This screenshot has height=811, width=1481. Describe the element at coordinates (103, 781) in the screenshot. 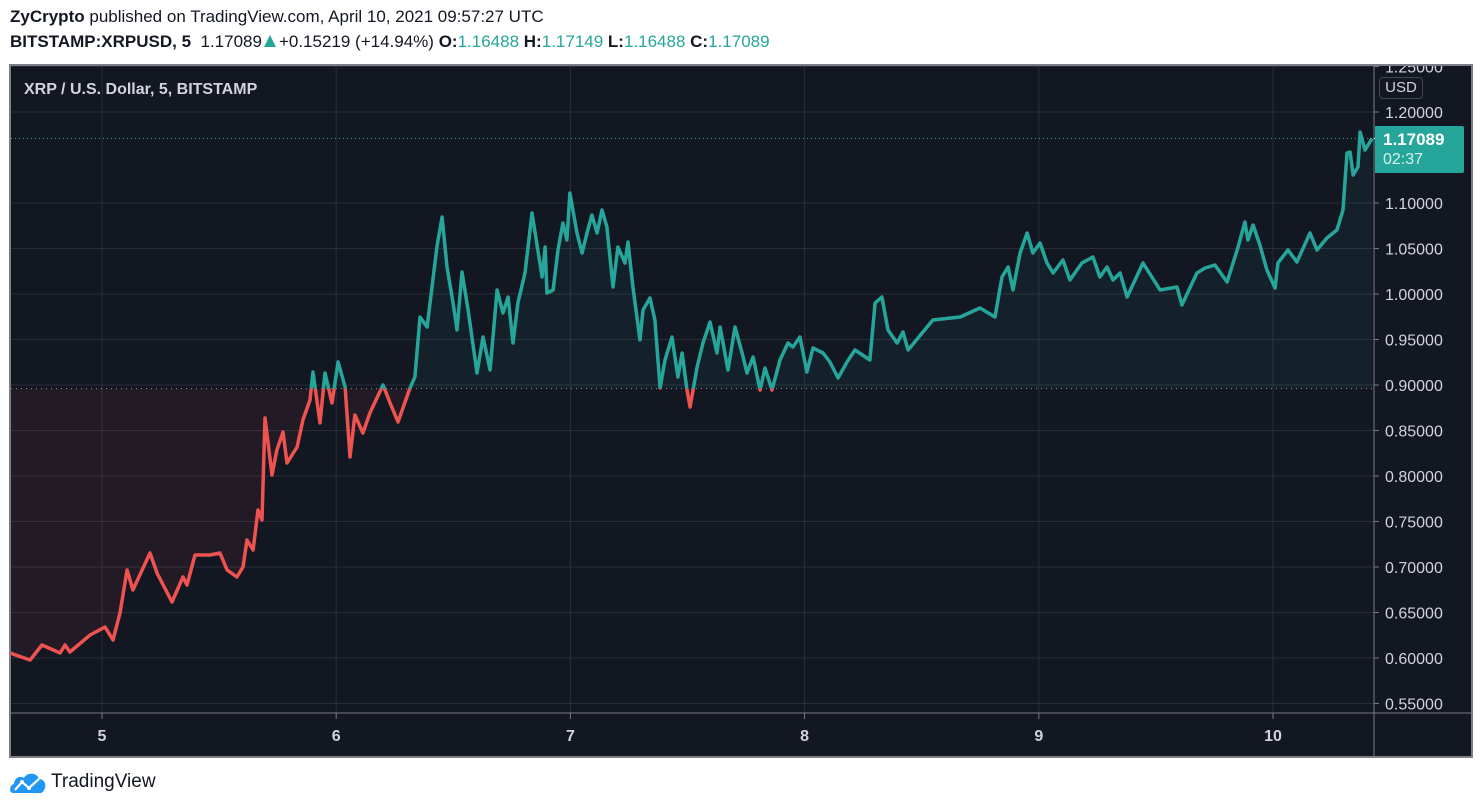

I see `tradingview-brand-name: TradingView` at that location.